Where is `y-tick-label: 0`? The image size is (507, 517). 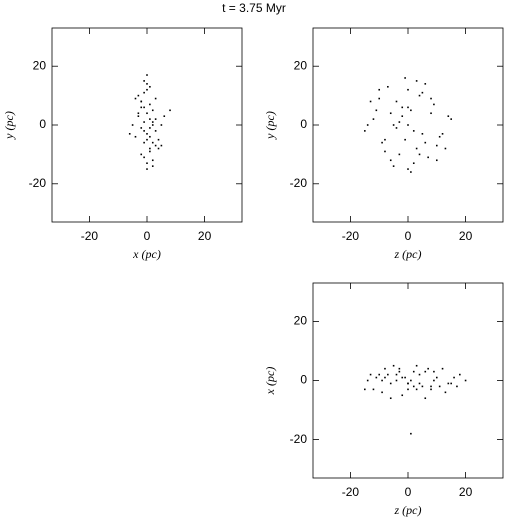 y-tick-label: 0 is located at coordinates (303, 380).